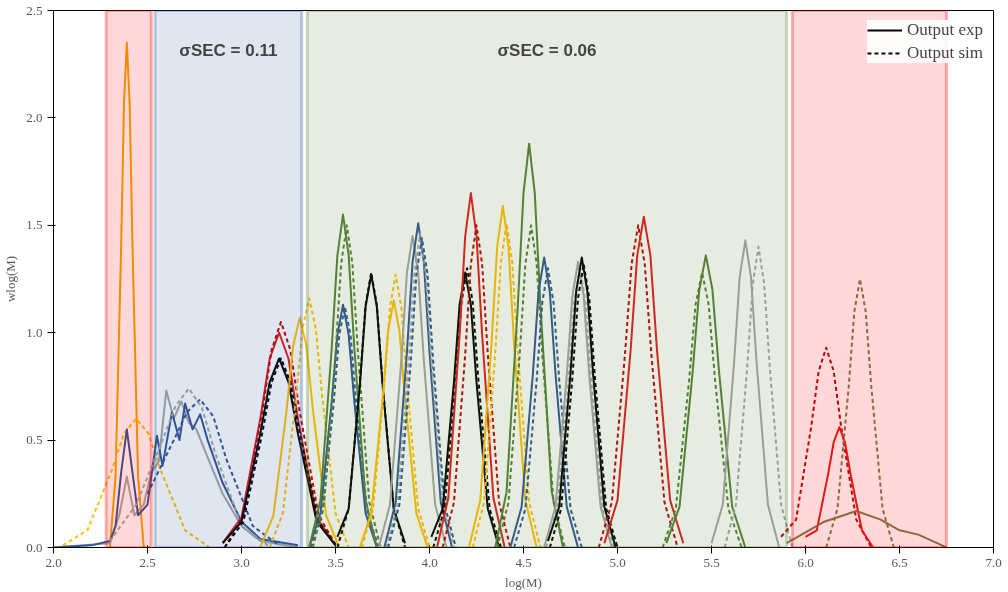 The height and width of the screenshot is (592, 1008). Describe the element at coordinates (711, 562) in the screenshot. I see `x-tick-label: 5.5` at that location.